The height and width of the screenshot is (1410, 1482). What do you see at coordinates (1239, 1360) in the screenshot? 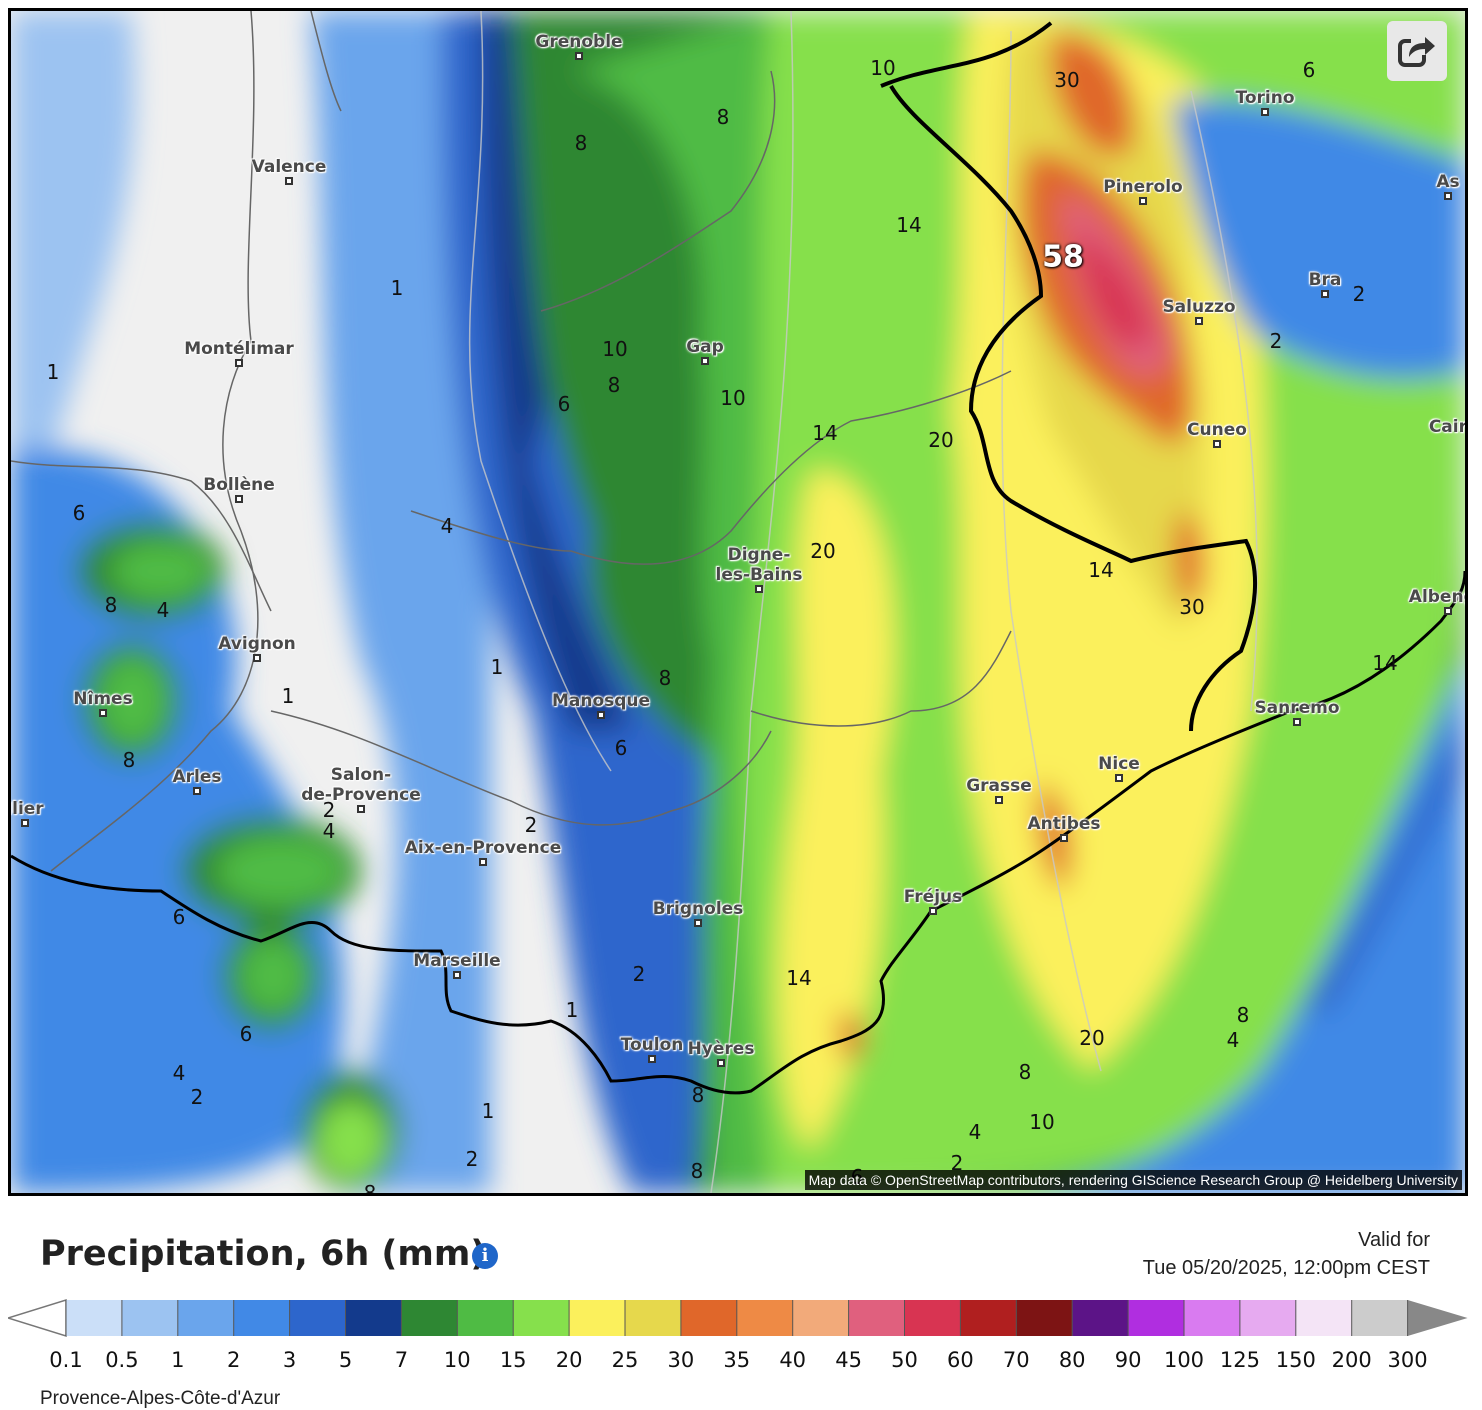
I see `legend-tick-label: 125` at bounding box center [1239, 1360].